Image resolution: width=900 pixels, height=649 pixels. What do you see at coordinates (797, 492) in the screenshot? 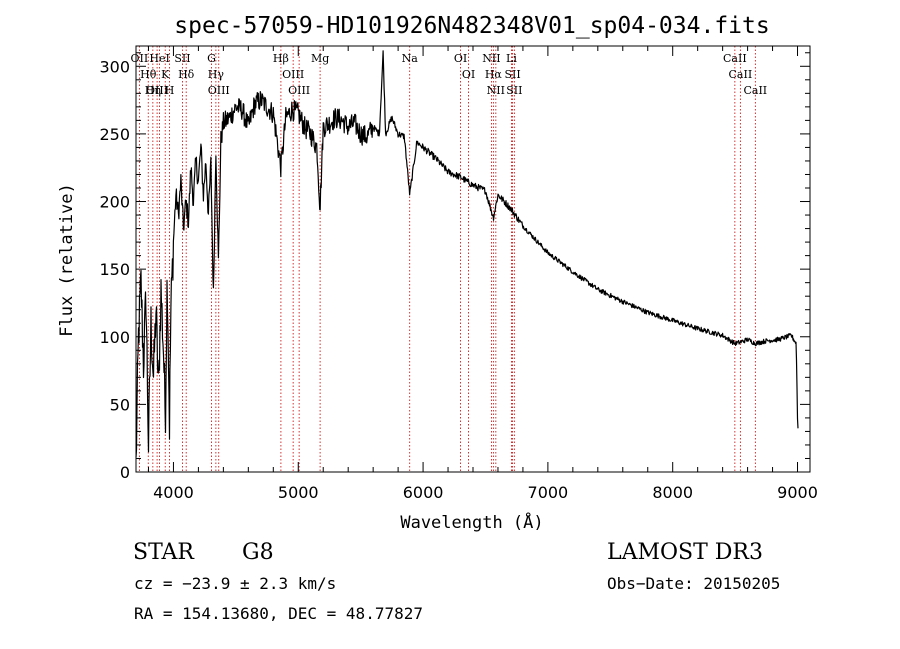
I see `x-tick-label: 9000` at bounding box center [797, 492].